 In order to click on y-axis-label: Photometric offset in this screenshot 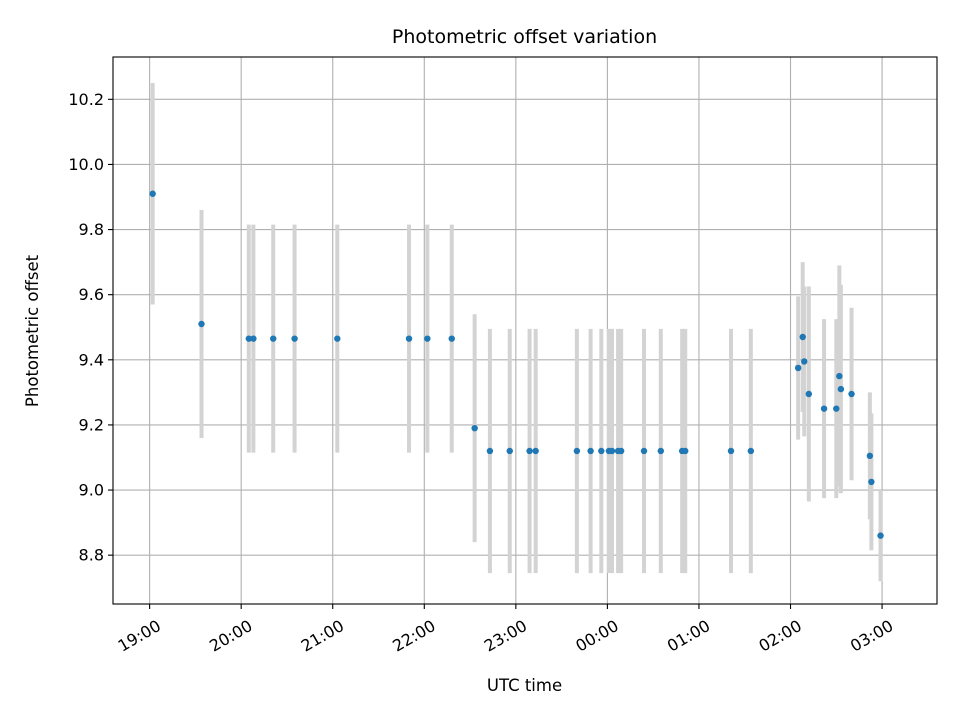, I will do `click(32, 330)`.